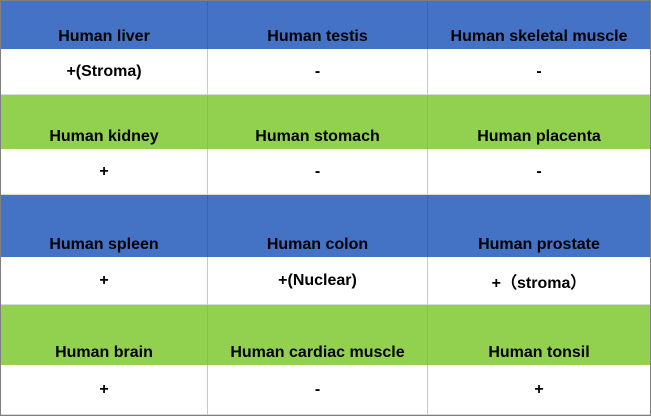  Describe the element at coordinates (104, 25) in the screenshot. I see `tissue-header-liver: Human liver` at that location.